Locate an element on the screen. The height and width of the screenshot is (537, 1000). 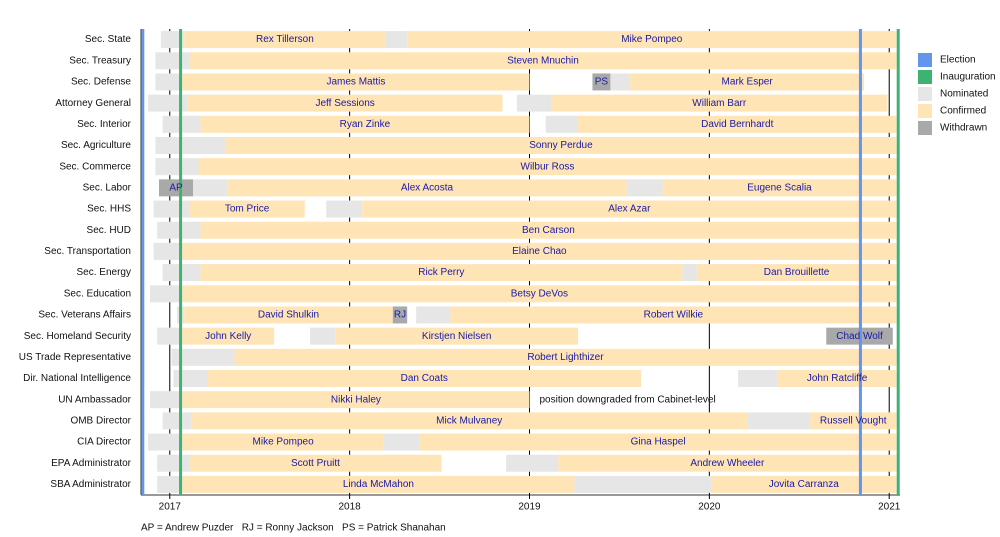
segment-label: Mick Mulvaney is located at coordinates (469, 421).